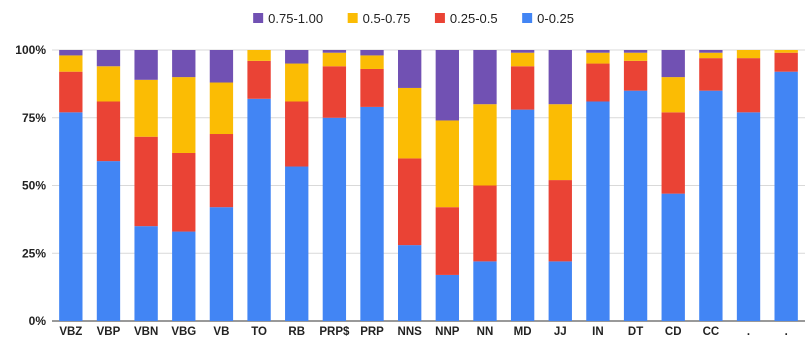 The height and width of the screenshot is (338, 810). I want to click on y-tick-label: 50%, so click(34, 186).